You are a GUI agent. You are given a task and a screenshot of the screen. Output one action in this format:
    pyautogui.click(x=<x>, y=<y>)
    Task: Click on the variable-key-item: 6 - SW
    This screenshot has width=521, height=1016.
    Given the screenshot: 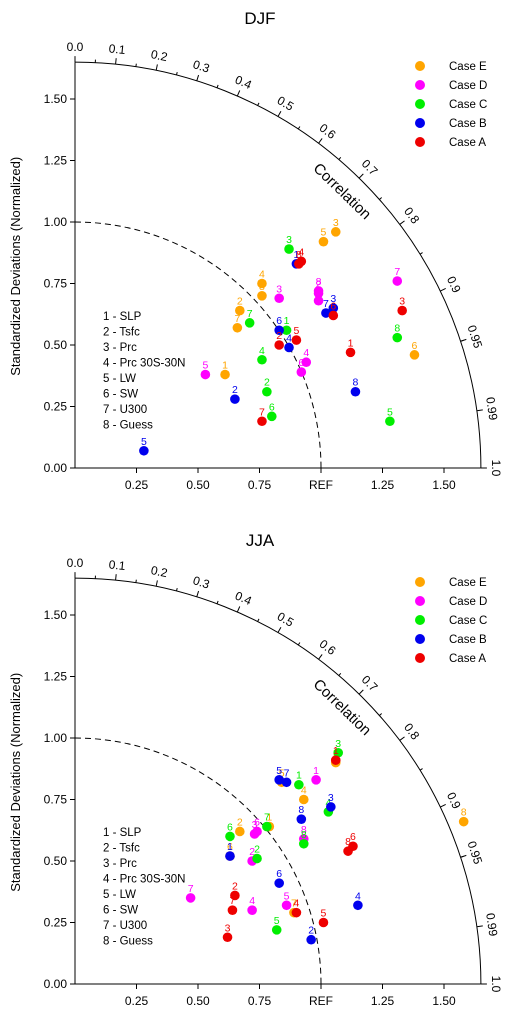 What is the action you would take?
    pyautogui.click(x=120, y=911)
    